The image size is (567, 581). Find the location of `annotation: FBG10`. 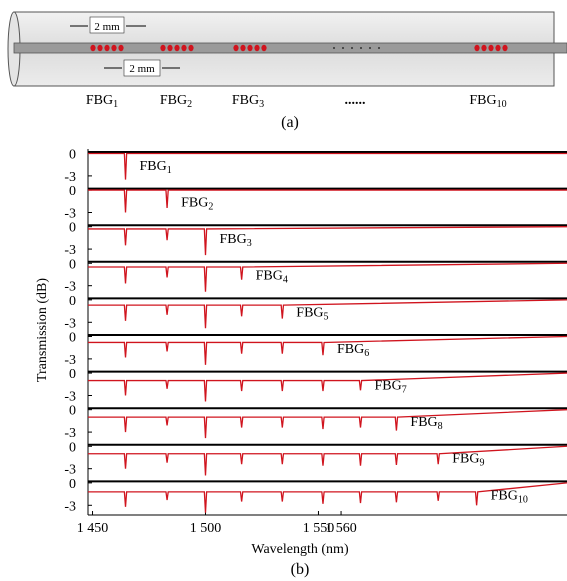

annotation: FBG10 is located at coordinates (509, 496).